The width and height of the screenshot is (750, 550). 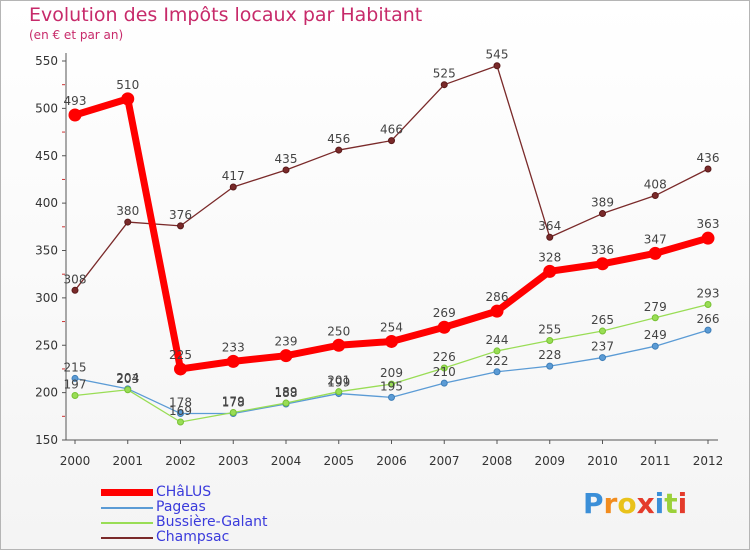 What do you see at coordinates (46, 156) in the screenshot?
I see `y-tick-label: 450` at bounding box center [46, 156].